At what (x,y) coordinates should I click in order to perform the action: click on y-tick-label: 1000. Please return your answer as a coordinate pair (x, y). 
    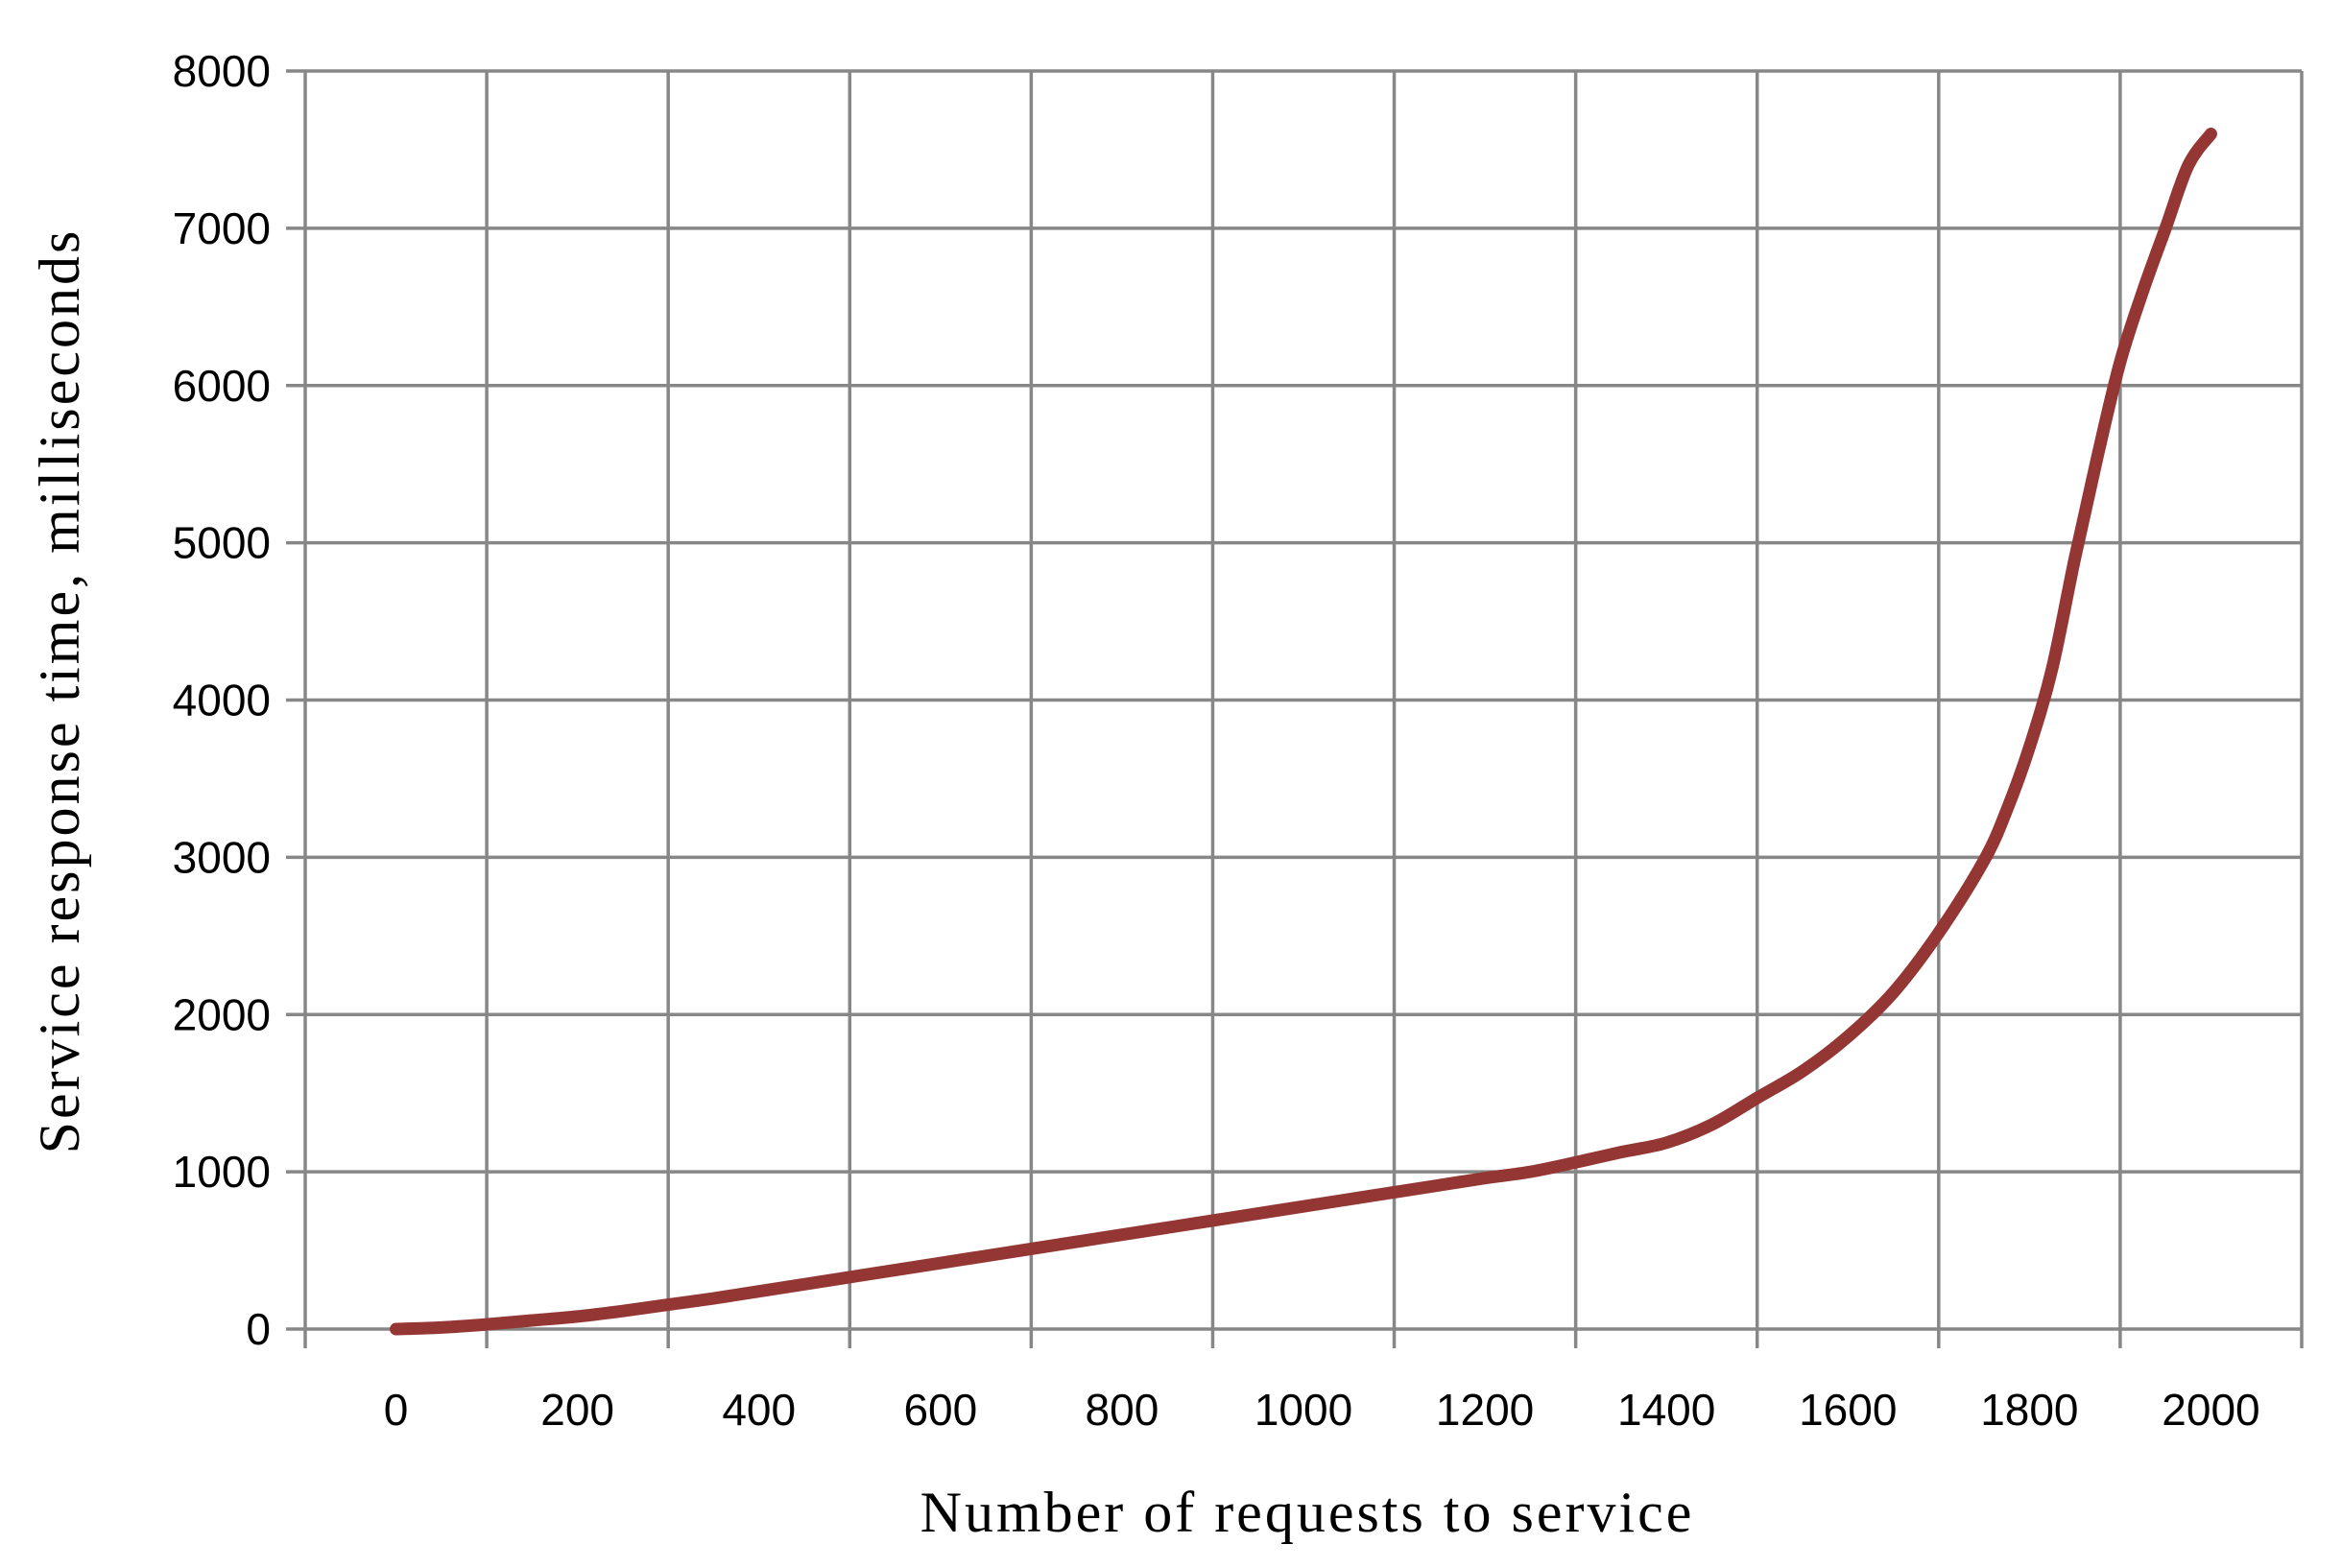
    Looking at the image, I should click on (222, 1172).